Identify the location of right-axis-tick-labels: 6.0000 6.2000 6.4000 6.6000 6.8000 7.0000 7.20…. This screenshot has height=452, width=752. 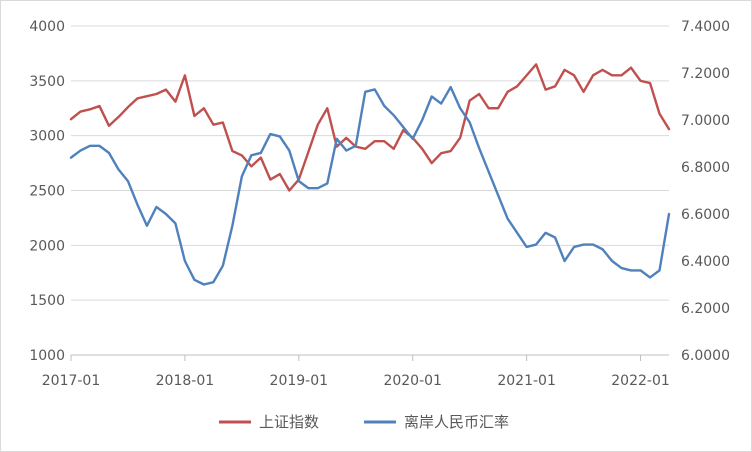
(705, 191).